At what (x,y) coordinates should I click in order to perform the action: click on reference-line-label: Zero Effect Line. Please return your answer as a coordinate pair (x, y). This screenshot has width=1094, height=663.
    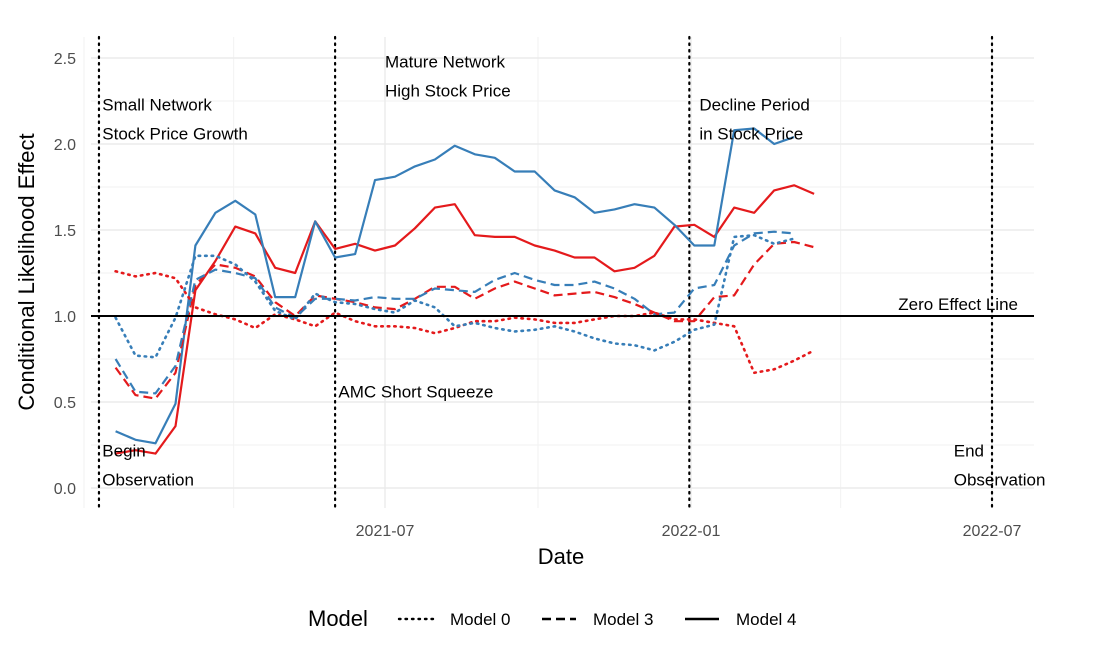
    Looking at the image, I should click on (958, 304).